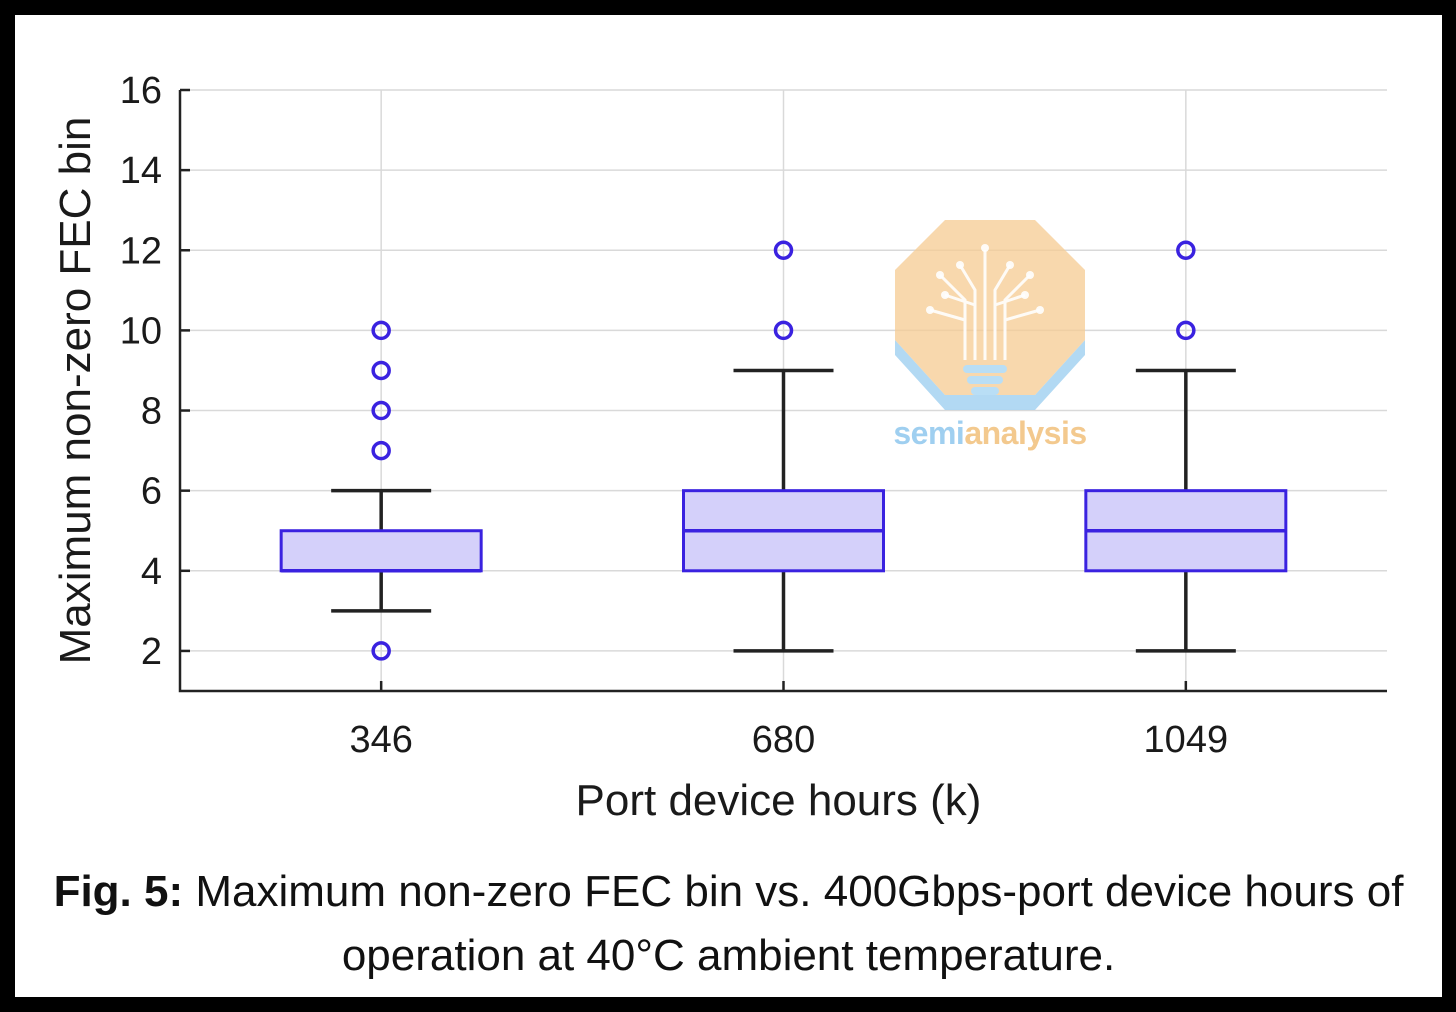  I want to click on y-tick-label: 8, so click(151, 412).